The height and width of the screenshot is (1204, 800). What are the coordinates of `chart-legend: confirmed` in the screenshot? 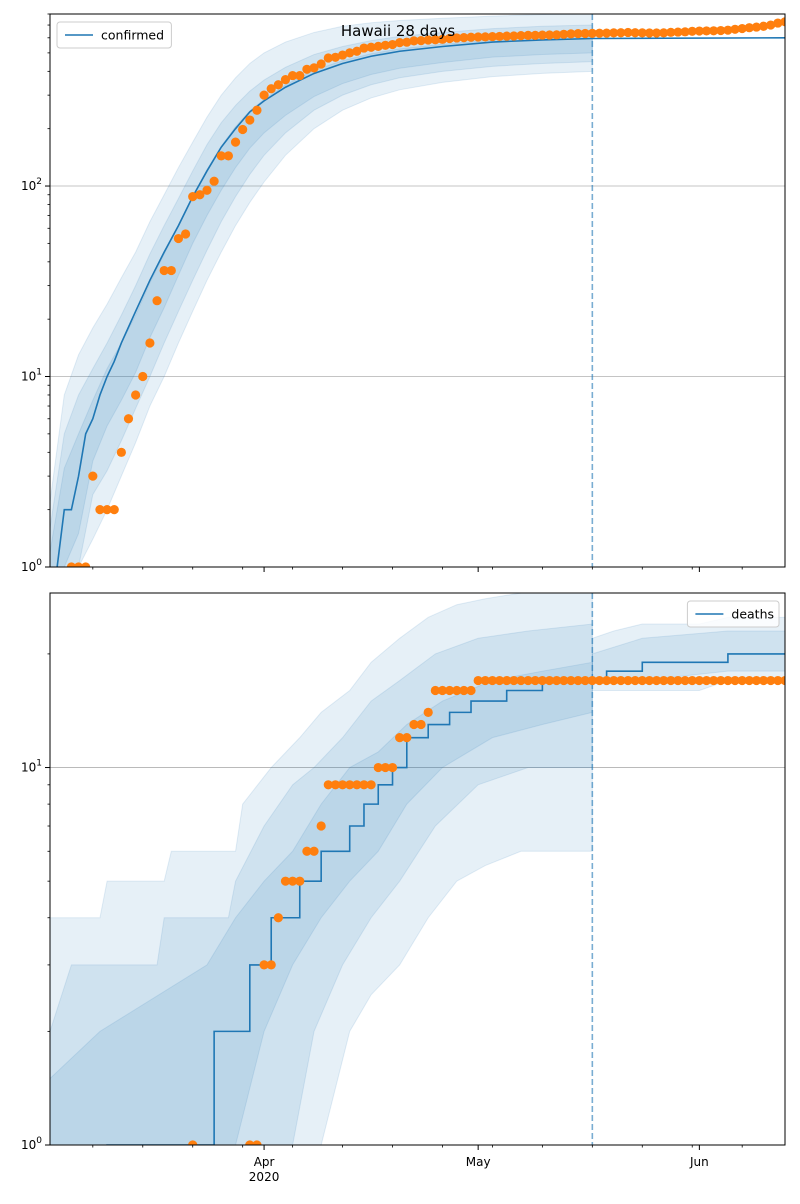 It's located at (114, 35).